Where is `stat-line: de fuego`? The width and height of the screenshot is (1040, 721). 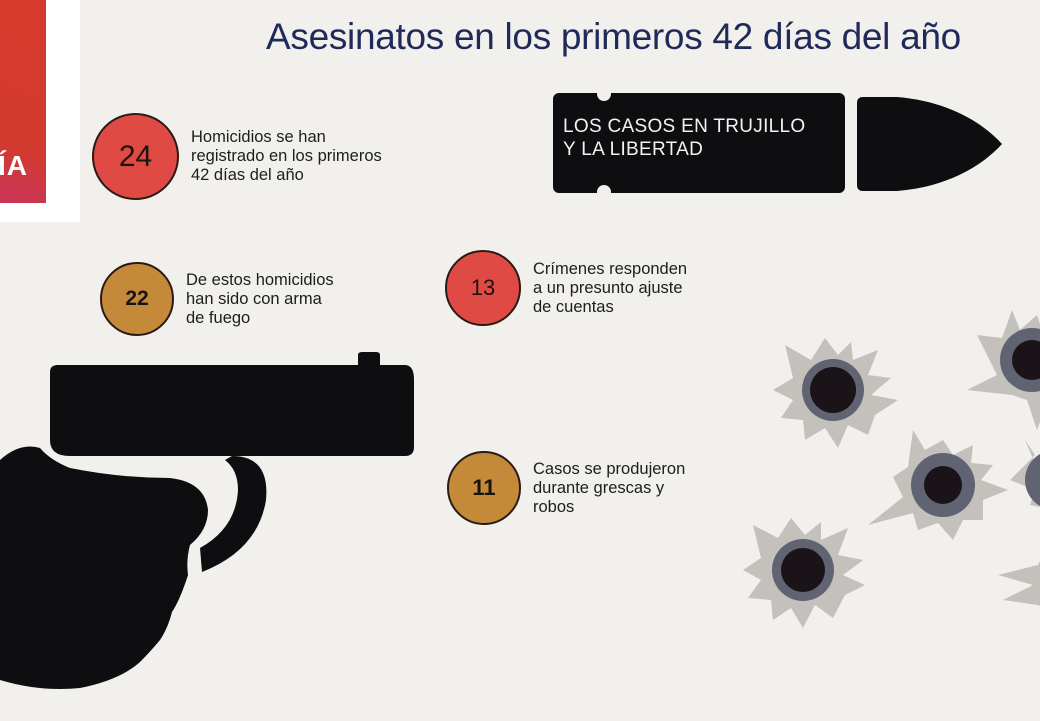
stat-line: de fuego is located at coordinates (218, 317).